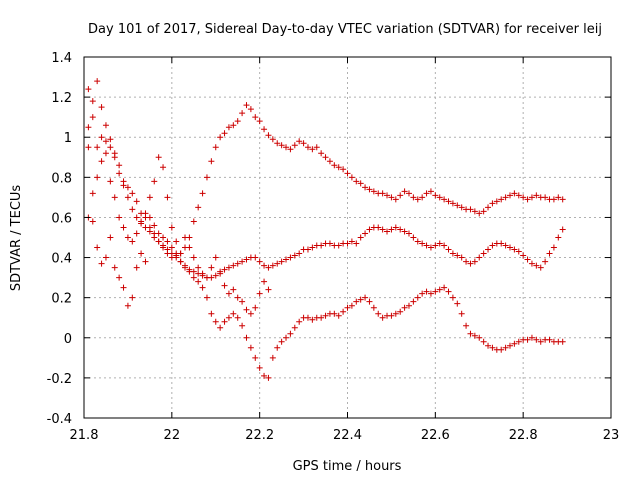  I want to click on x-tick-label: 22.2, so click(259, 435).